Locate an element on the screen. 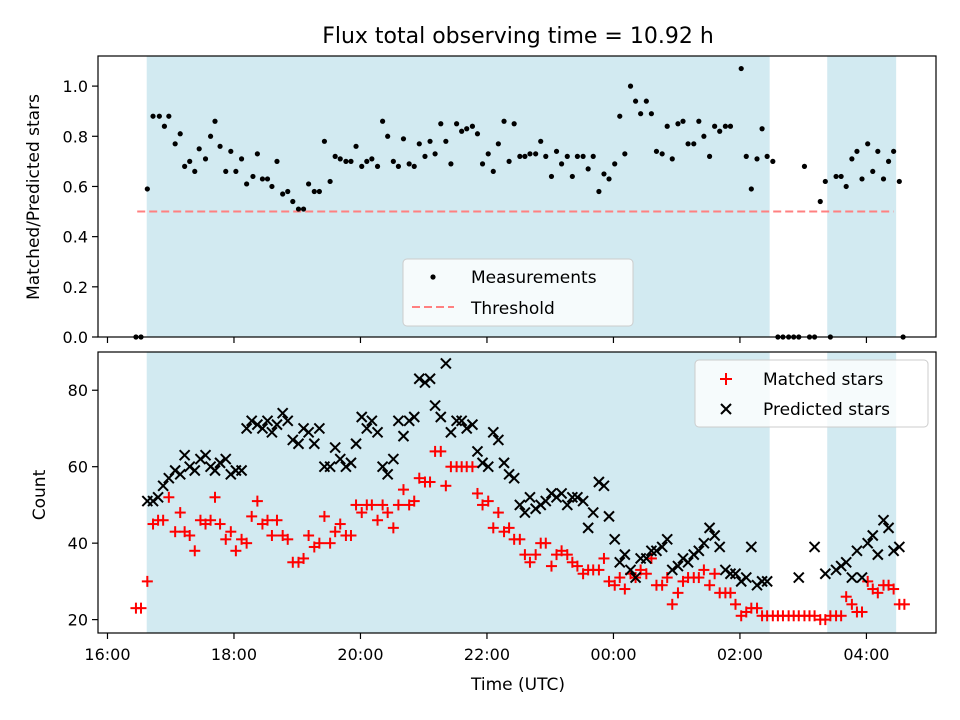 The height and width of the screenshot is (720, 960). legend-matched-marker is located at coordinates (726, 379).